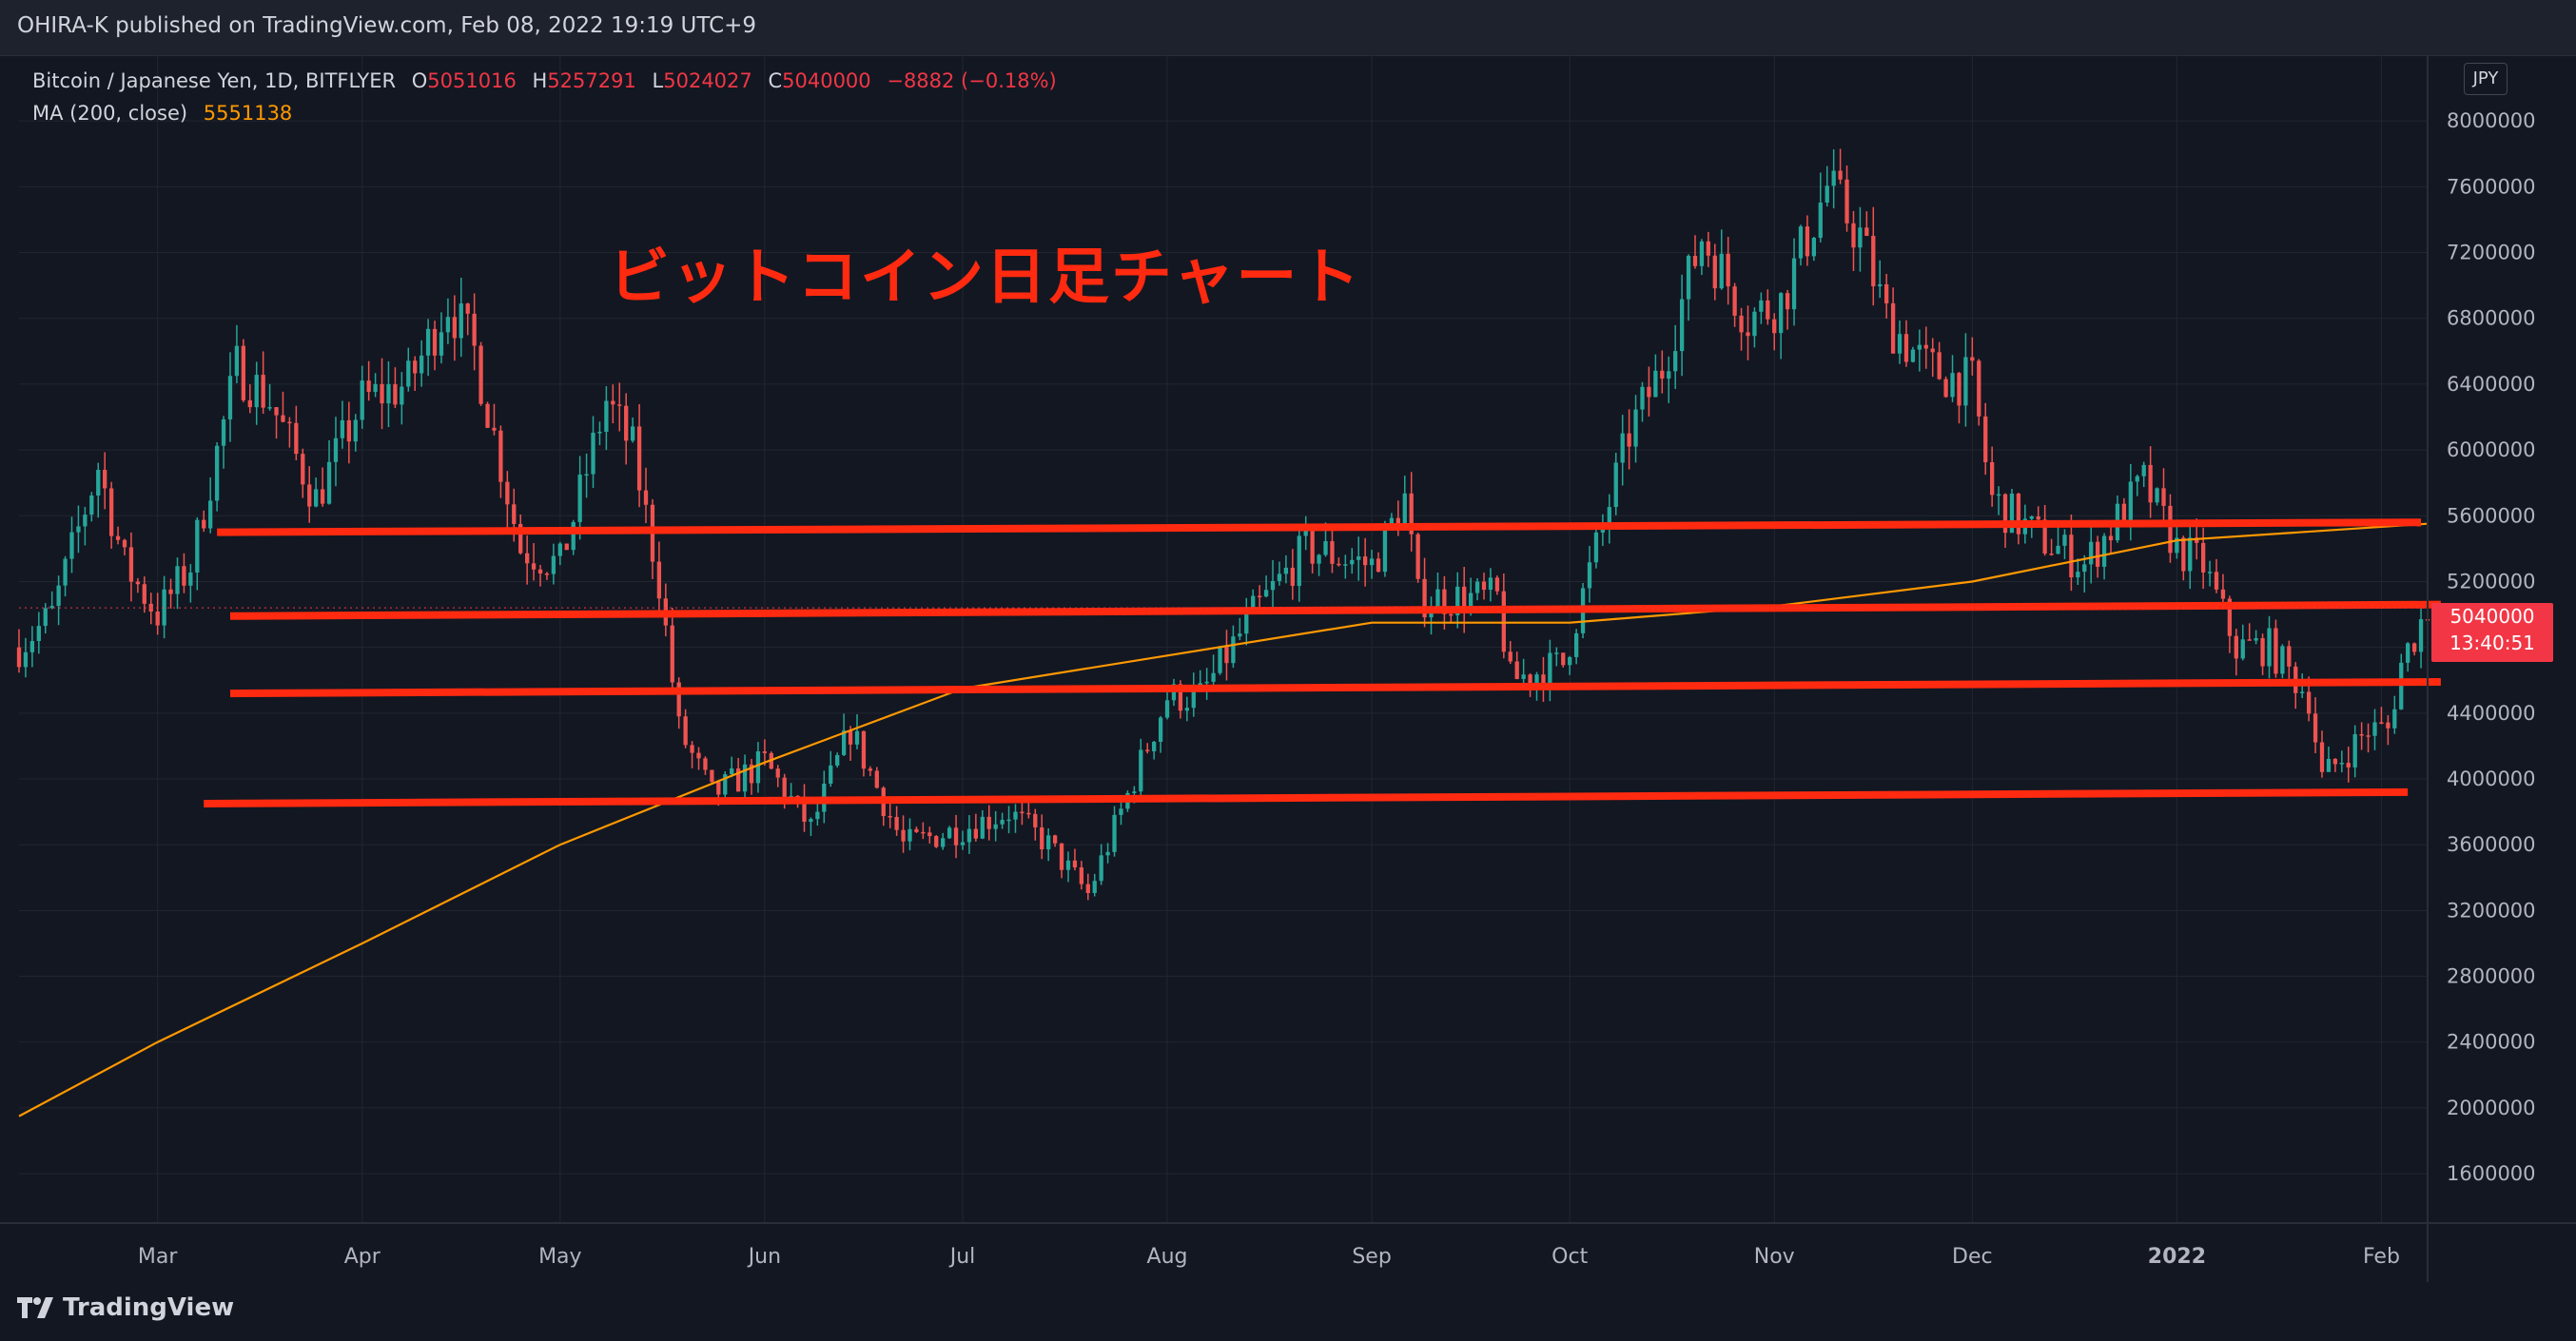 Image resolution: width=2576 pixels, height=1341 pixels. What do you see at coordinates (2492, 845) in the screenshot?
I see `y-tick-label: 3600000` at bounding box center [2492, 845].